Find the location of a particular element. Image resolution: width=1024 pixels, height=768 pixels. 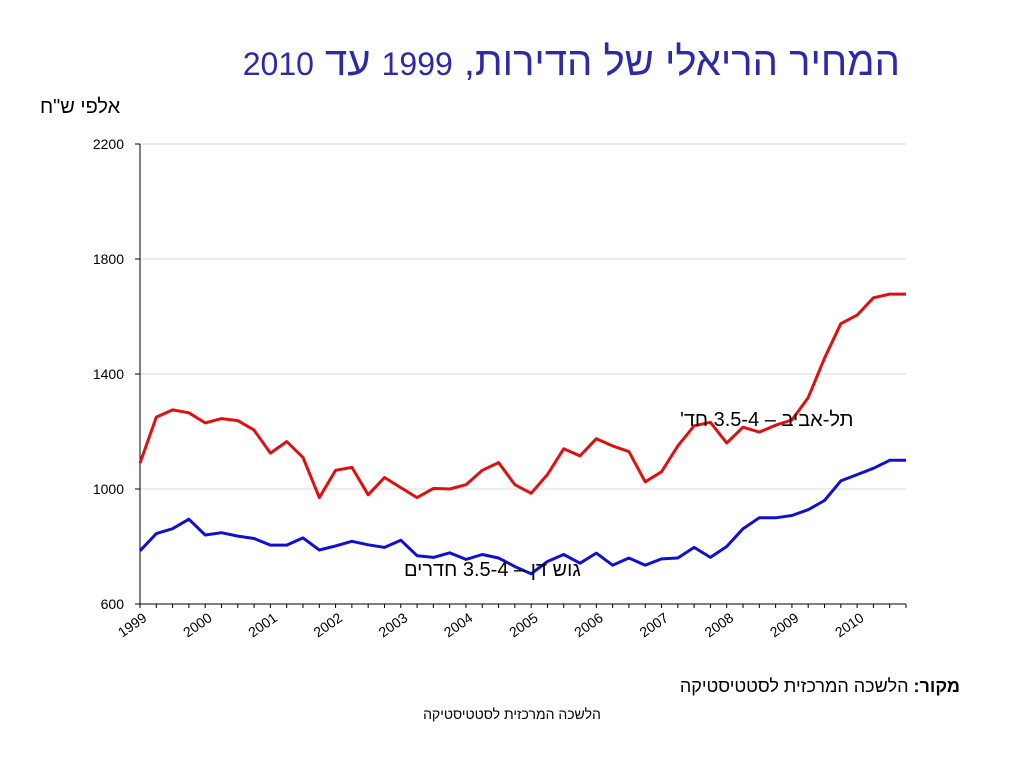

source-text: הלשכה המרכזית לסטטיסטיקה is located at coordinates (796, 686).